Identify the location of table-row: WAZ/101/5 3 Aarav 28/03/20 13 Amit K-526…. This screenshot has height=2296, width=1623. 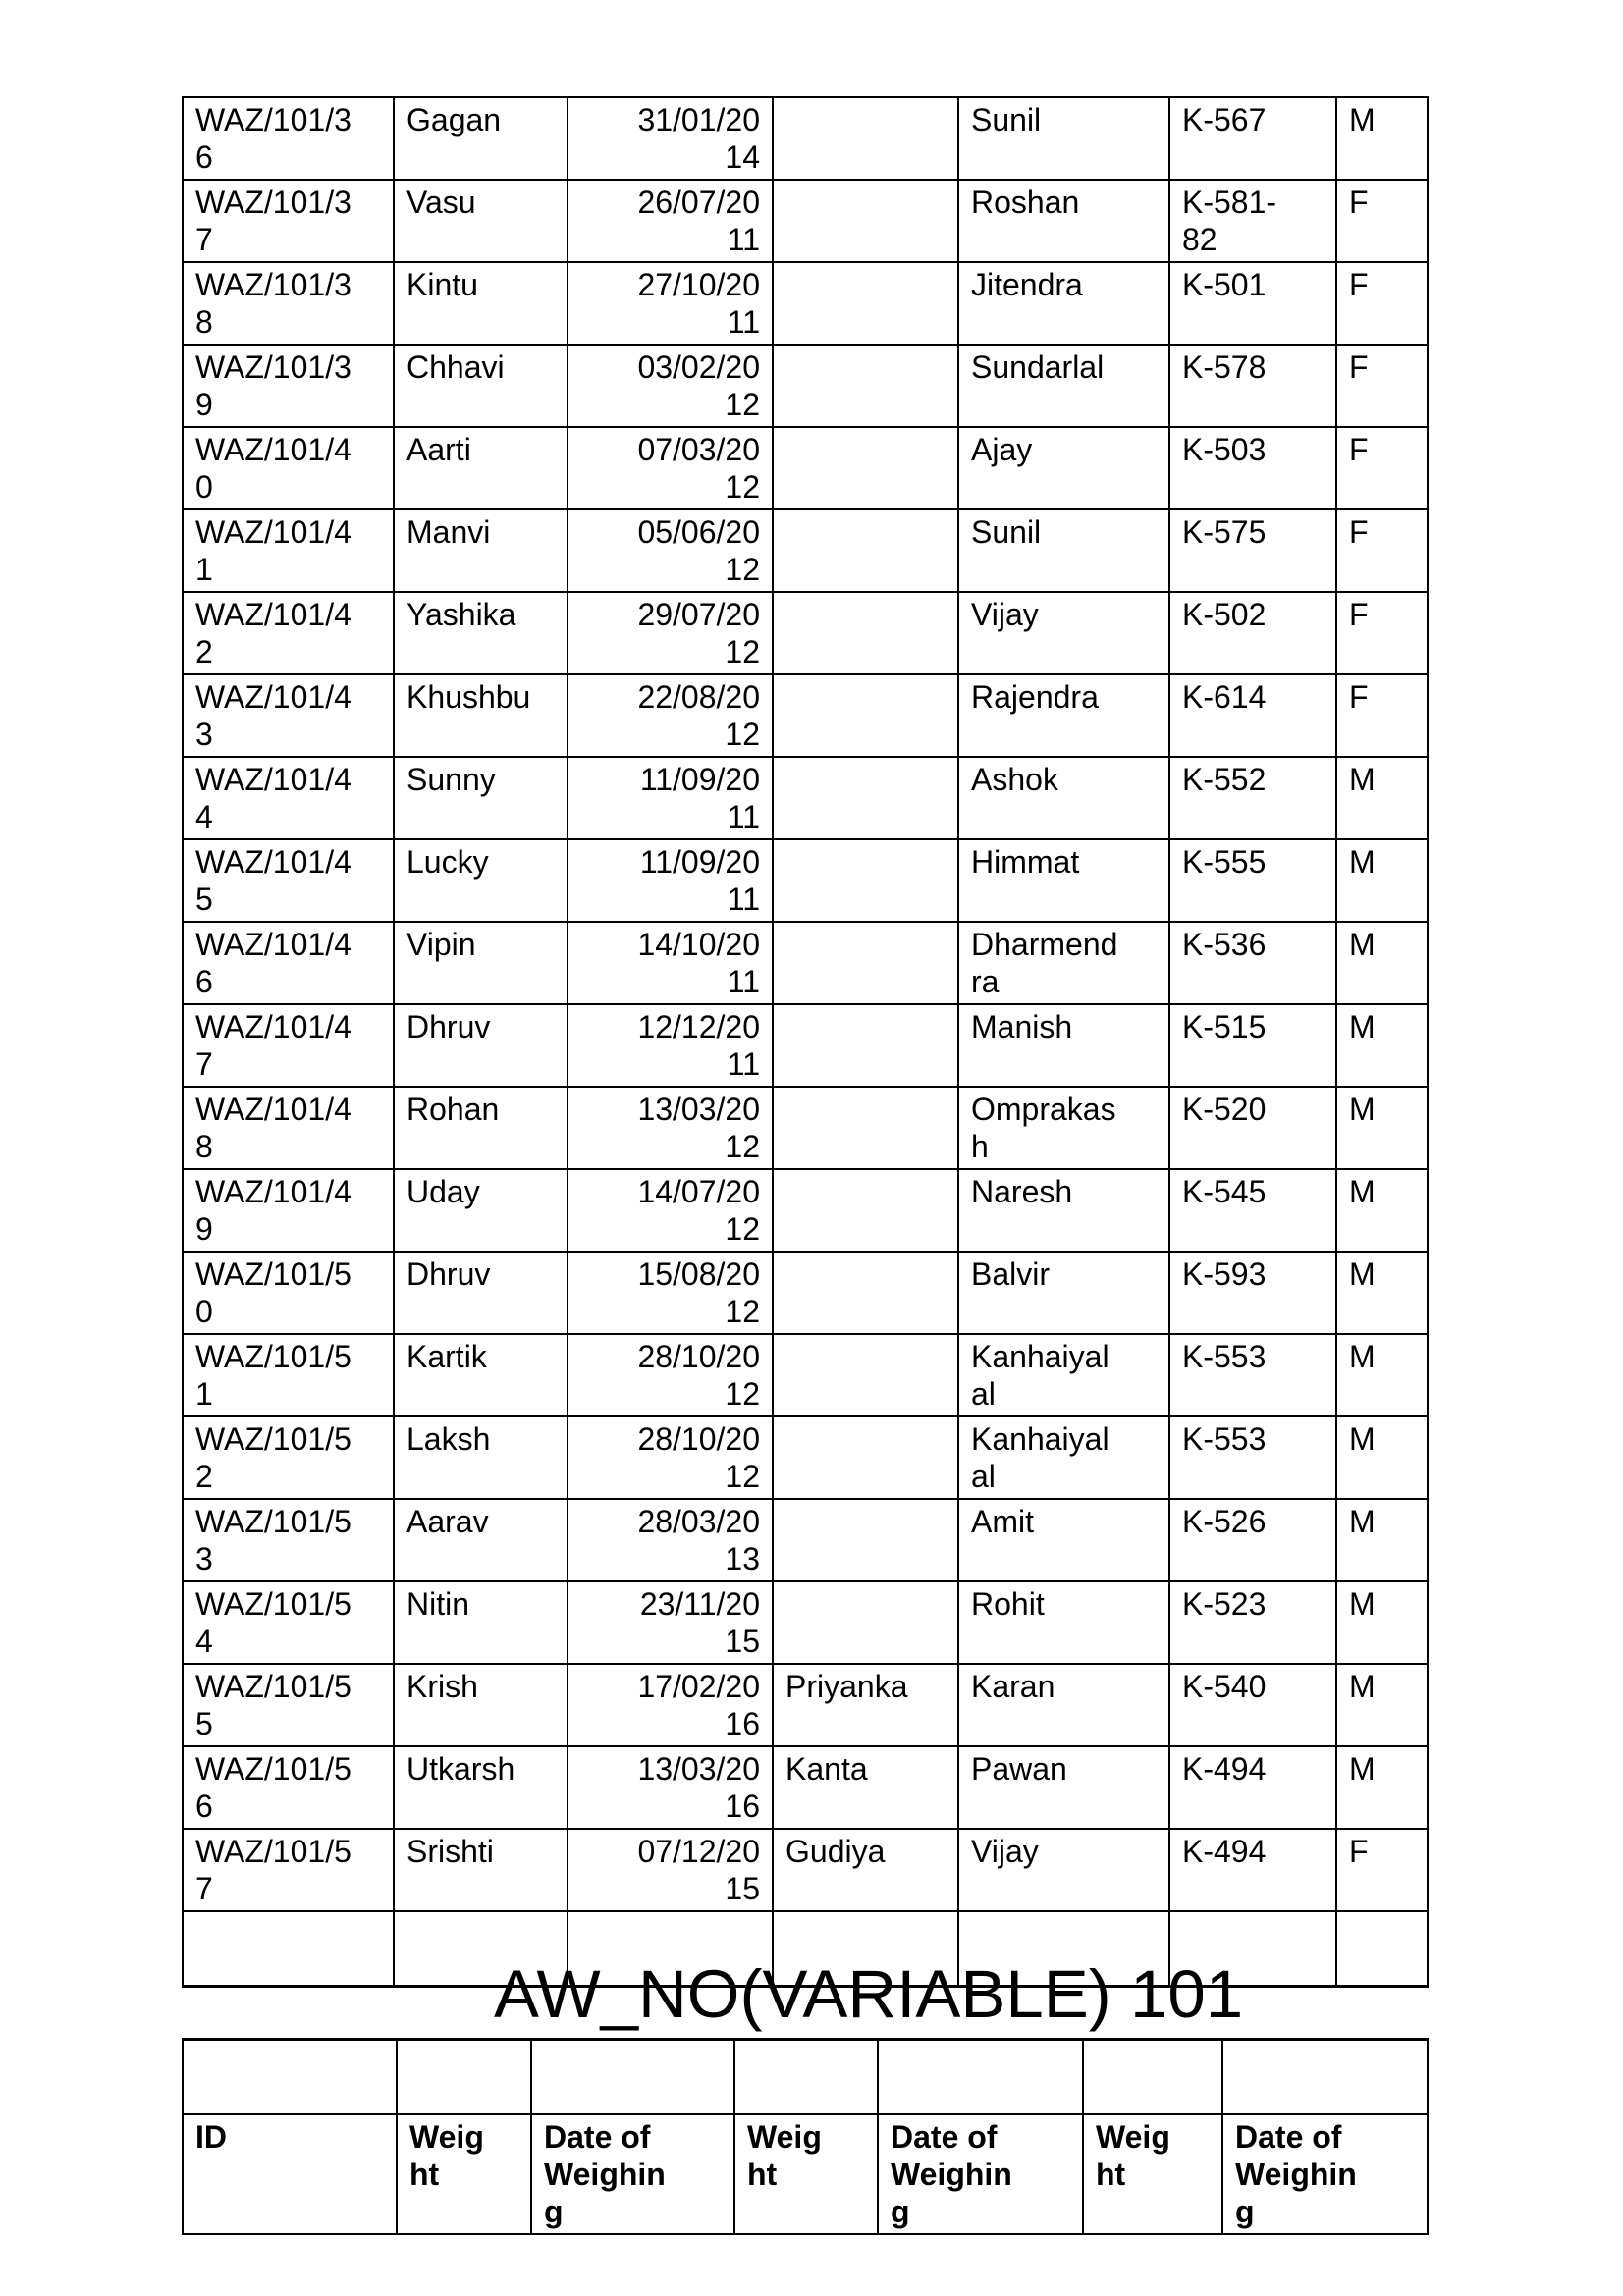
(805, 1540).